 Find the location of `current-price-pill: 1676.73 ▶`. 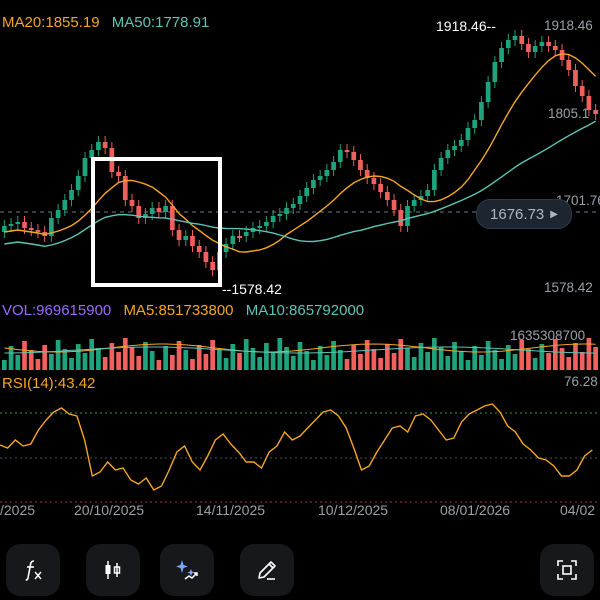

current-price-pill: 1676.73 ▶ is located at coordinates (524, 214).